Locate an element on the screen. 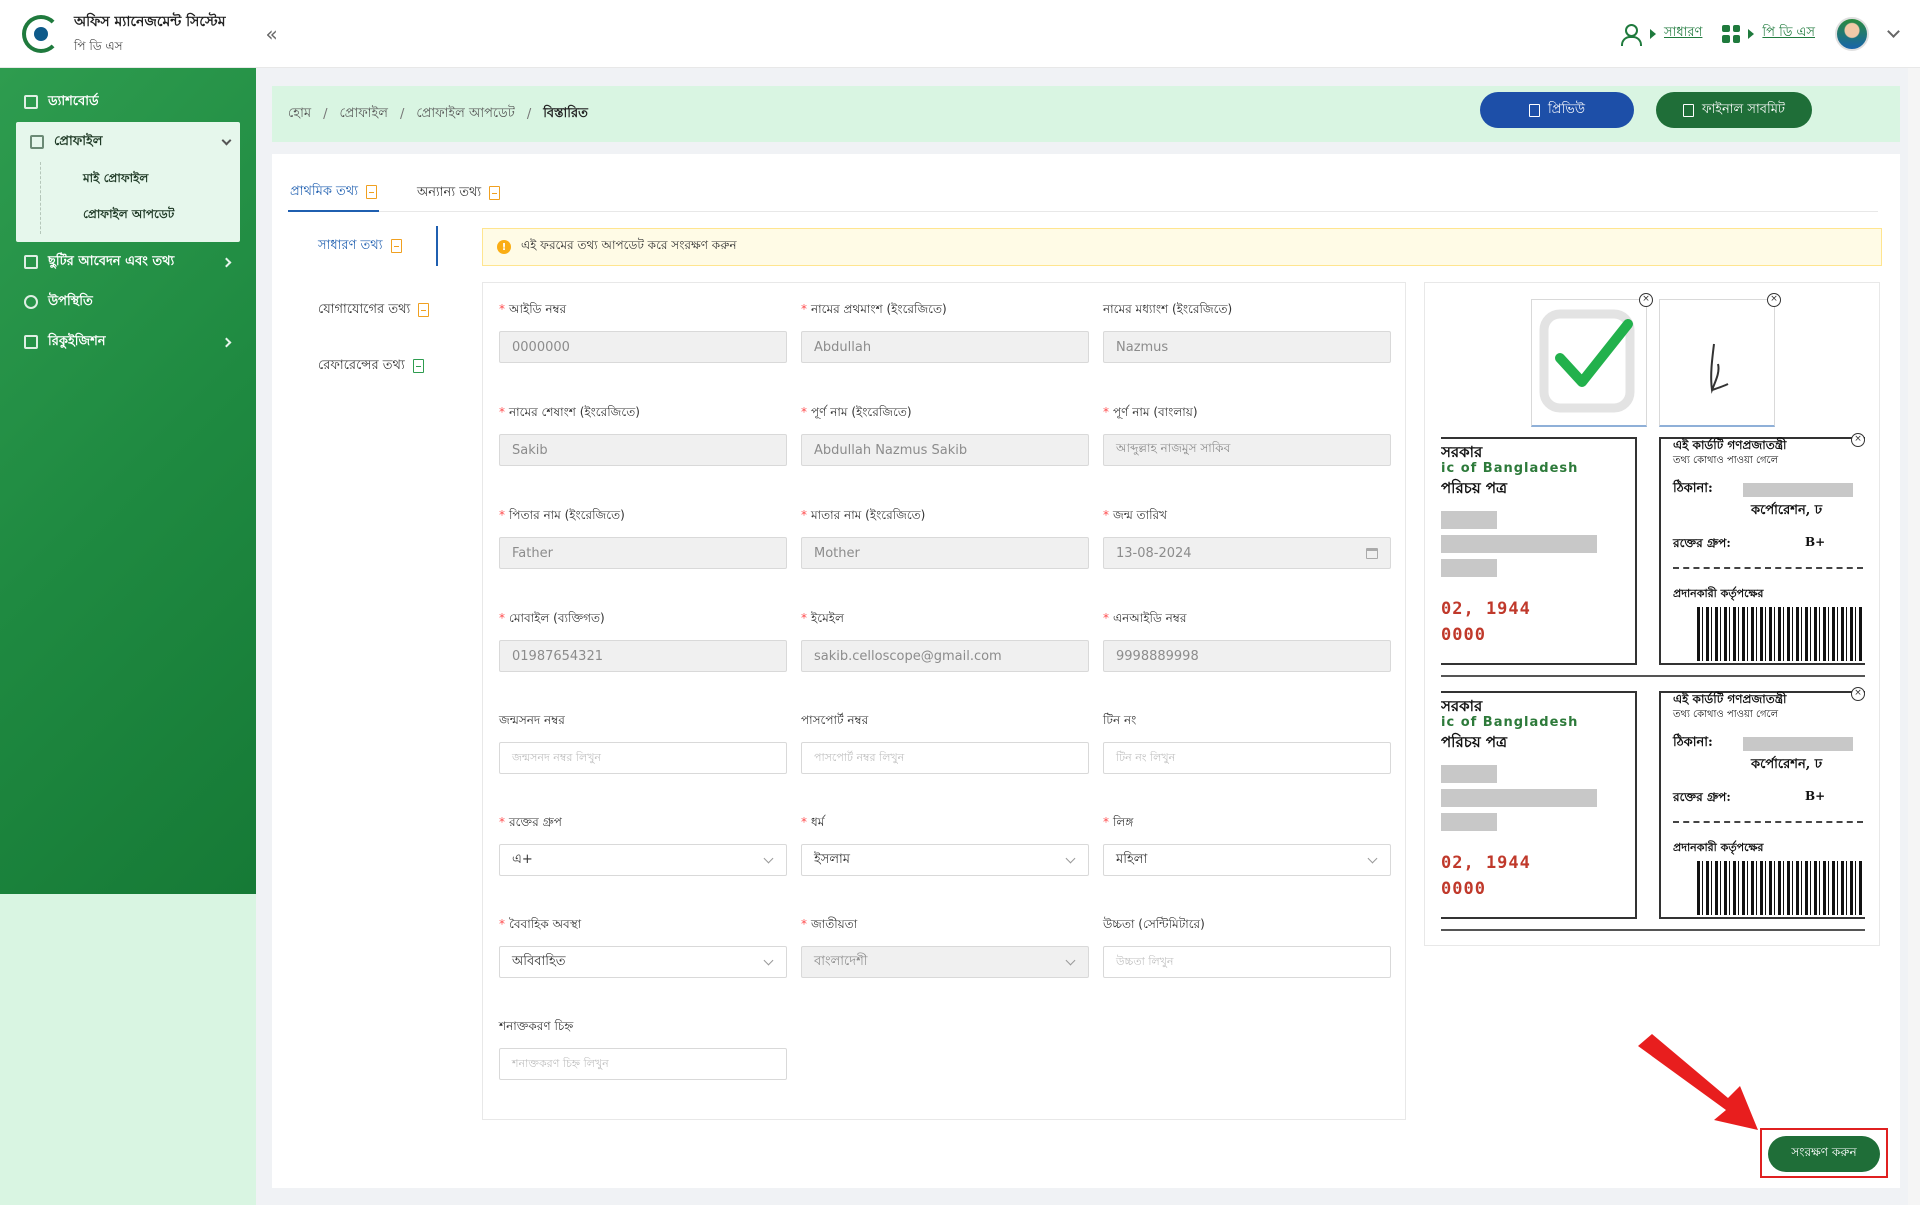 The width and height of the screenshot is (1920, 1205). field-label: রক্তের গ্রুপ is located at coordinates (535, 822).